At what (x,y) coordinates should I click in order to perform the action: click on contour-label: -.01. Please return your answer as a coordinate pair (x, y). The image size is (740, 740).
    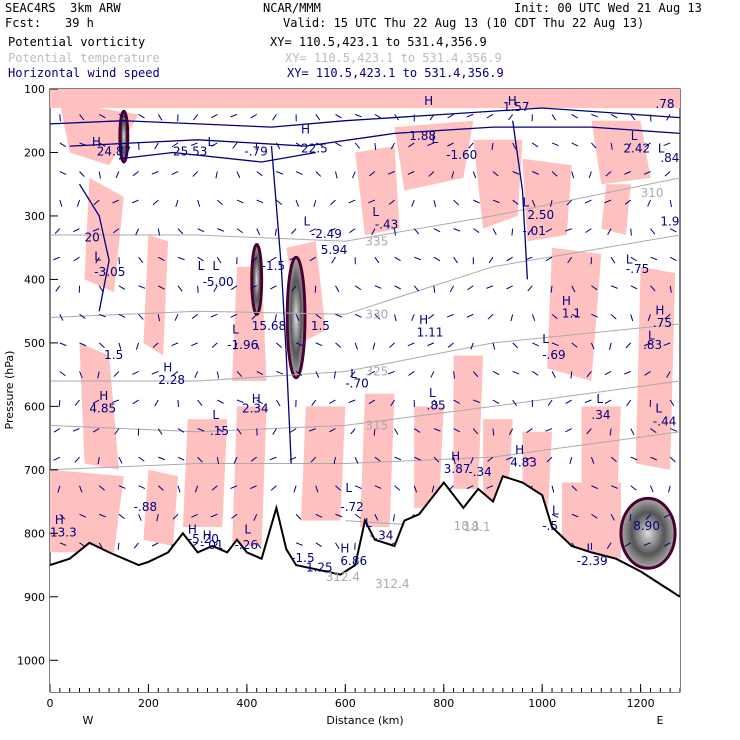
    Looking at the image, I should click on (534, 231).